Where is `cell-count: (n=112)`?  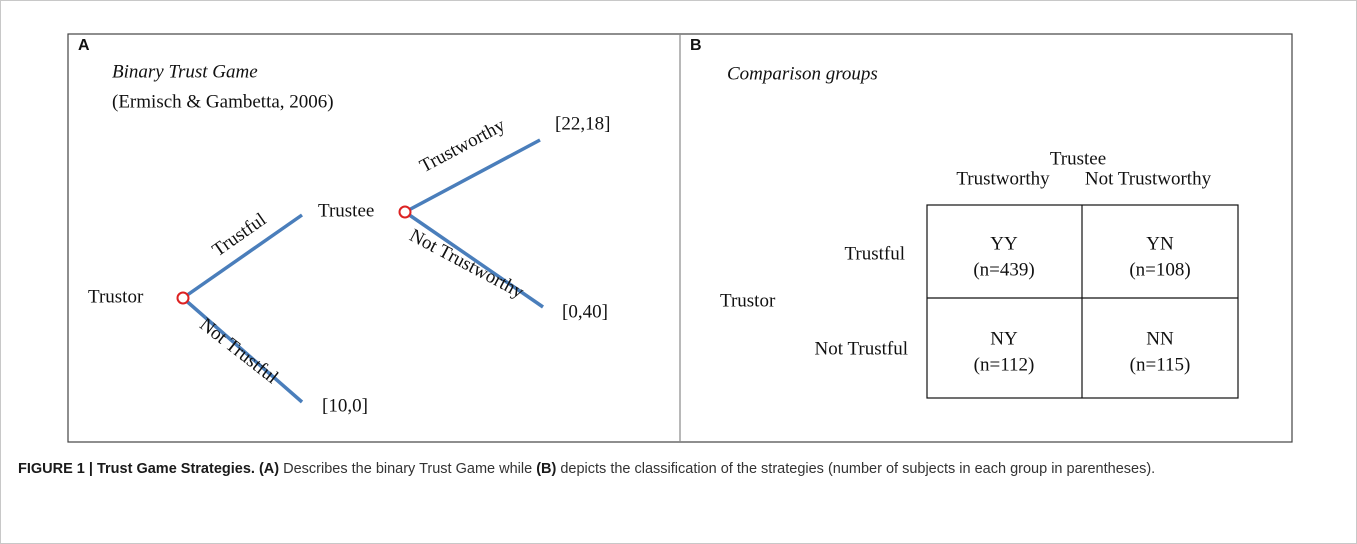
cell-count: (n=112) is located at coordinates (1004, 364).